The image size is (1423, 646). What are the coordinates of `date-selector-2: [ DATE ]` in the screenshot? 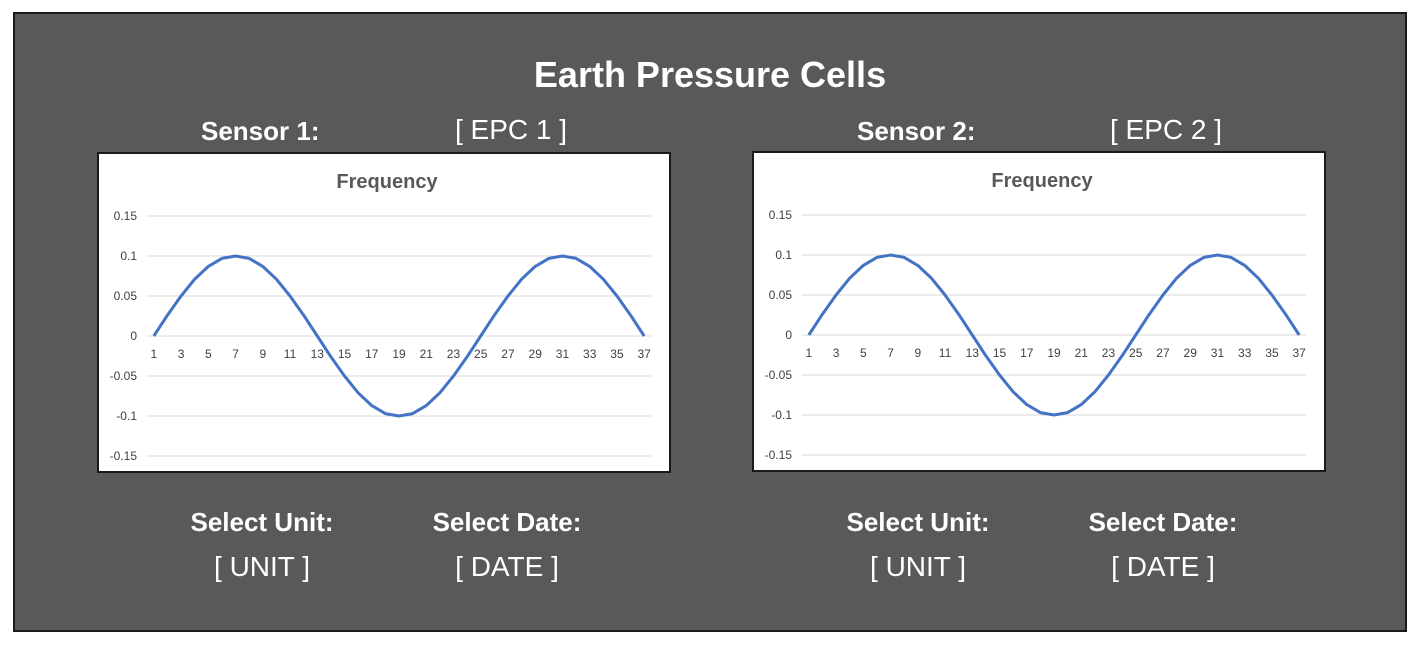 It's located at (1163, 566).